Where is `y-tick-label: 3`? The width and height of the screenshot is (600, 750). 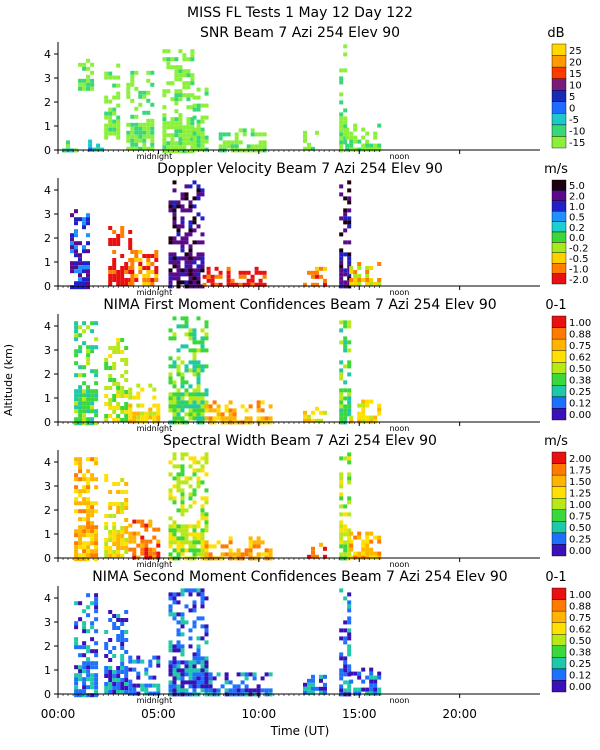 y-tick-label: 3 is located at coordinates (47, 78).